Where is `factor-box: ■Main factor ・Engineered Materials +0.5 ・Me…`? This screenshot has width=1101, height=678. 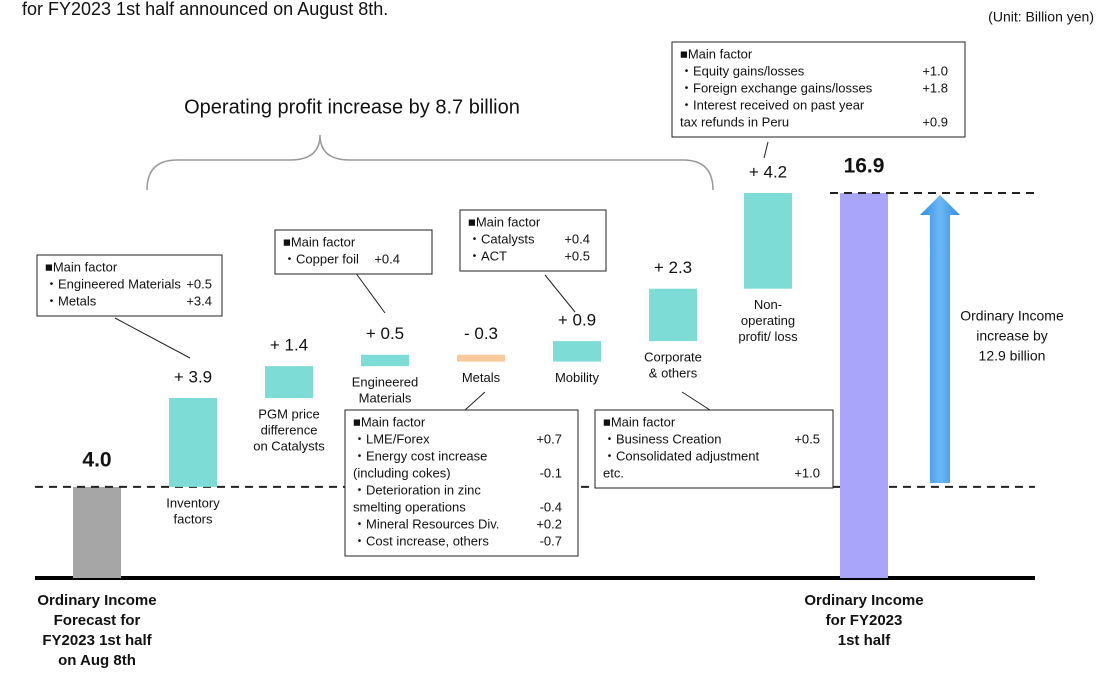 factor-box: ■Main factor ・Engineered Materials +0.5 ・Me… is located at coordinates (129, 306).